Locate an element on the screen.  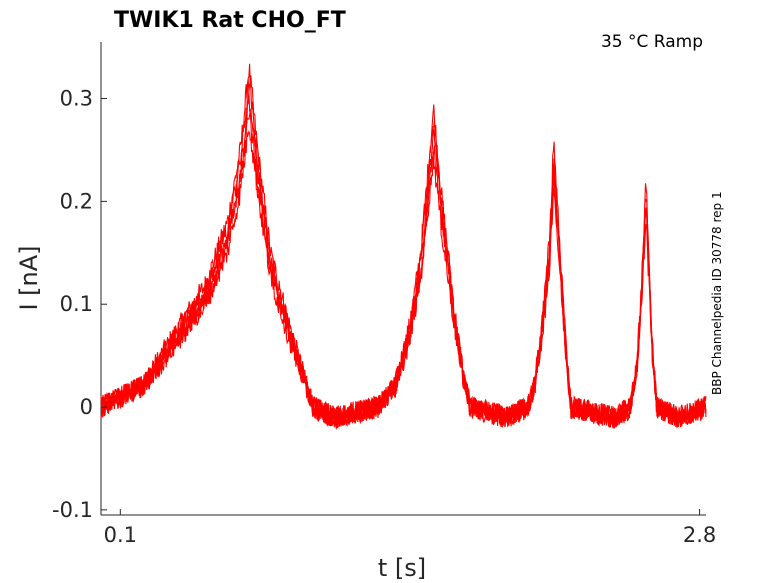
y-tick-label: 0.3 is located at coordinates (76, 99).